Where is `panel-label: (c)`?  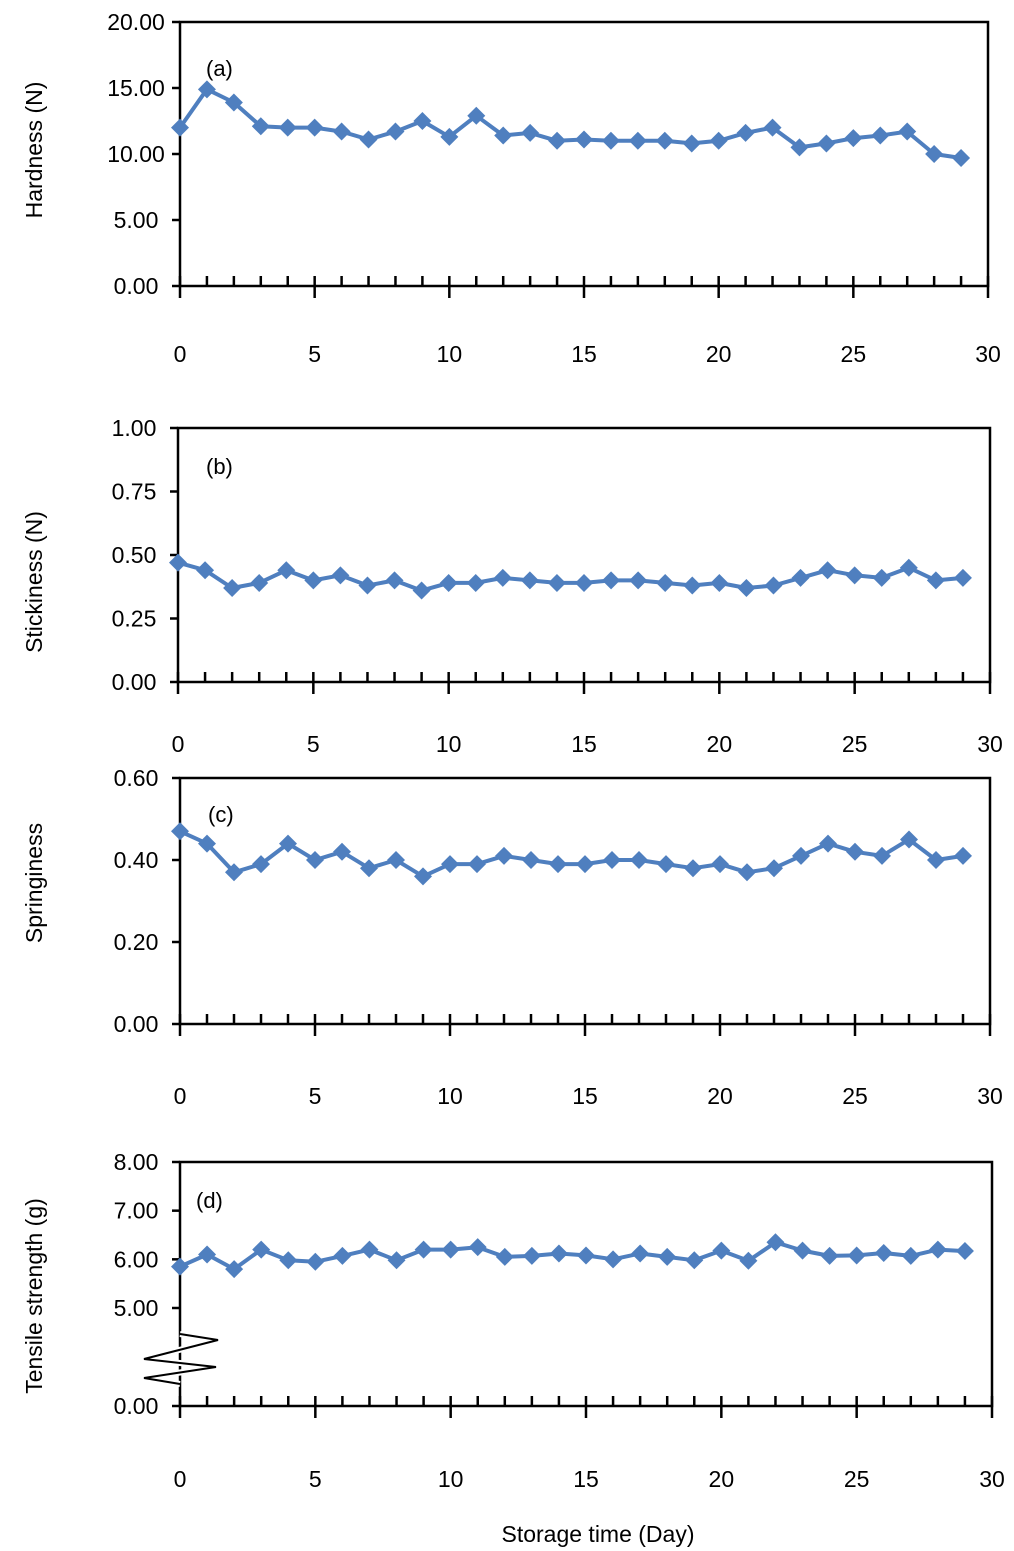
panel-label: (c) is located at coordinates (221, 814).